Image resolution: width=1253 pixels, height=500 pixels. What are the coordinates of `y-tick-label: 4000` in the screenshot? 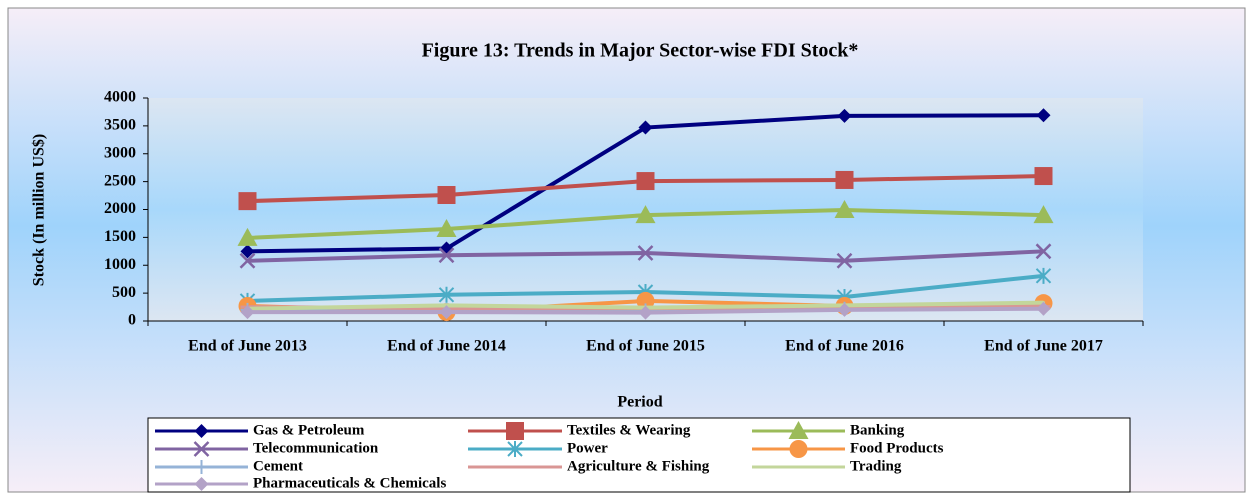 It's located at (120, 97).